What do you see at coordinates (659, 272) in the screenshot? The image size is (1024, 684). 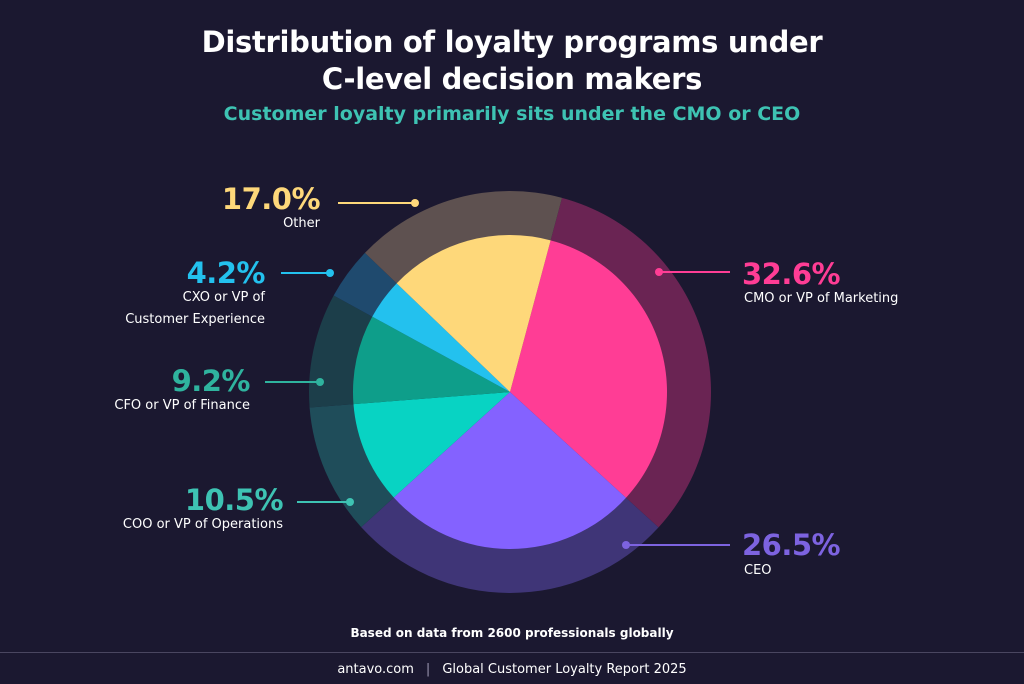 I see `leader-dot-cmo` at bounding box center [659, 272].